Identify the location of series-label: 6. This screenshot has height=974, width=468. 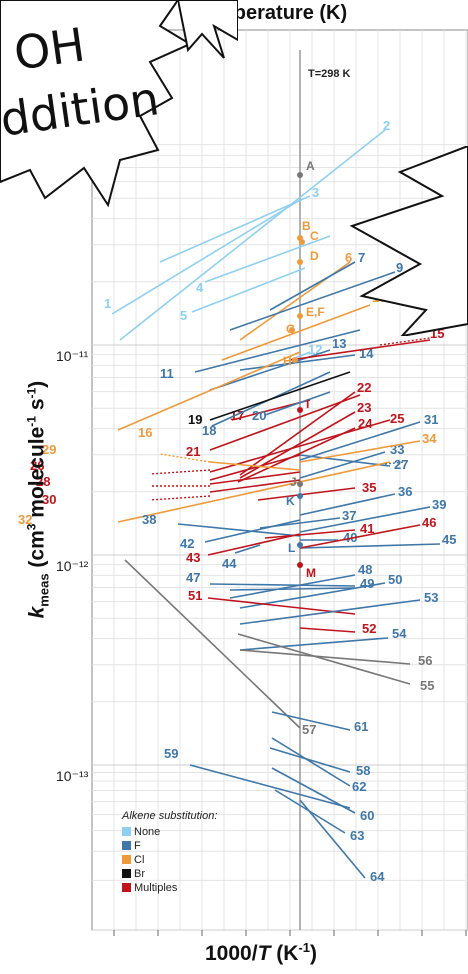
(348, 257).